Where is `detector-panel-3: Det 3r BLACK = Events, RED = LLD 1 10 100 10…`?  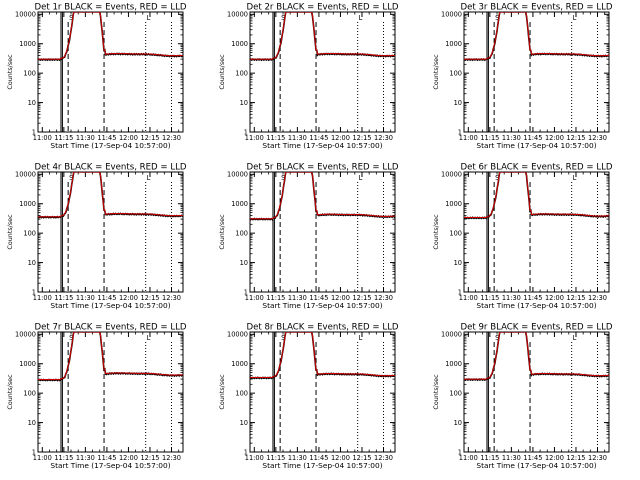
detector-panel-3: Det 3r BLACK = Events, RED = LLD 1 10 100 10… is located at coordinates (522, 77).